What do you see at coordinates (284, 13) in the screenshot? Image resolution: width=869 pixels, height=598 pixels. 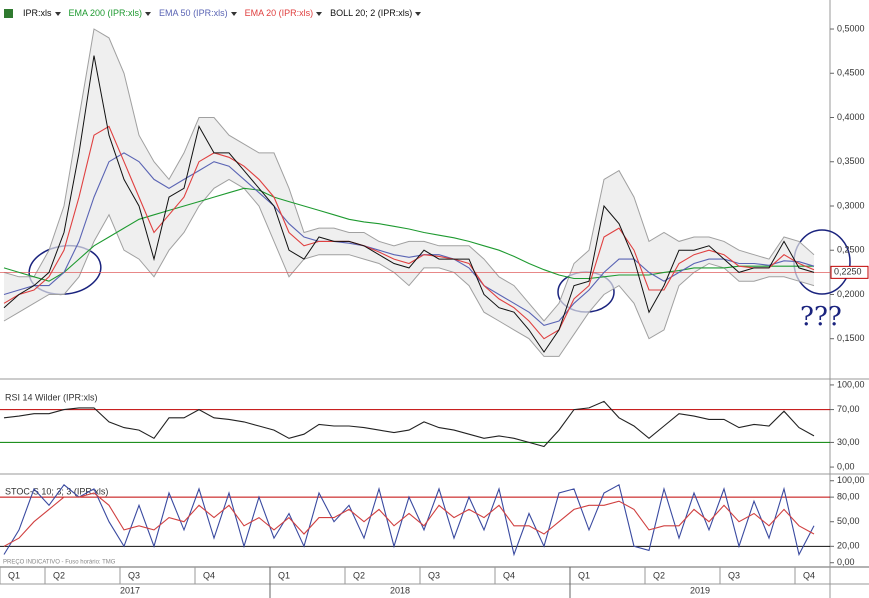 I see `legend-entry: EMA 20 (IPR:xls)` at bounding box center [284, 13].